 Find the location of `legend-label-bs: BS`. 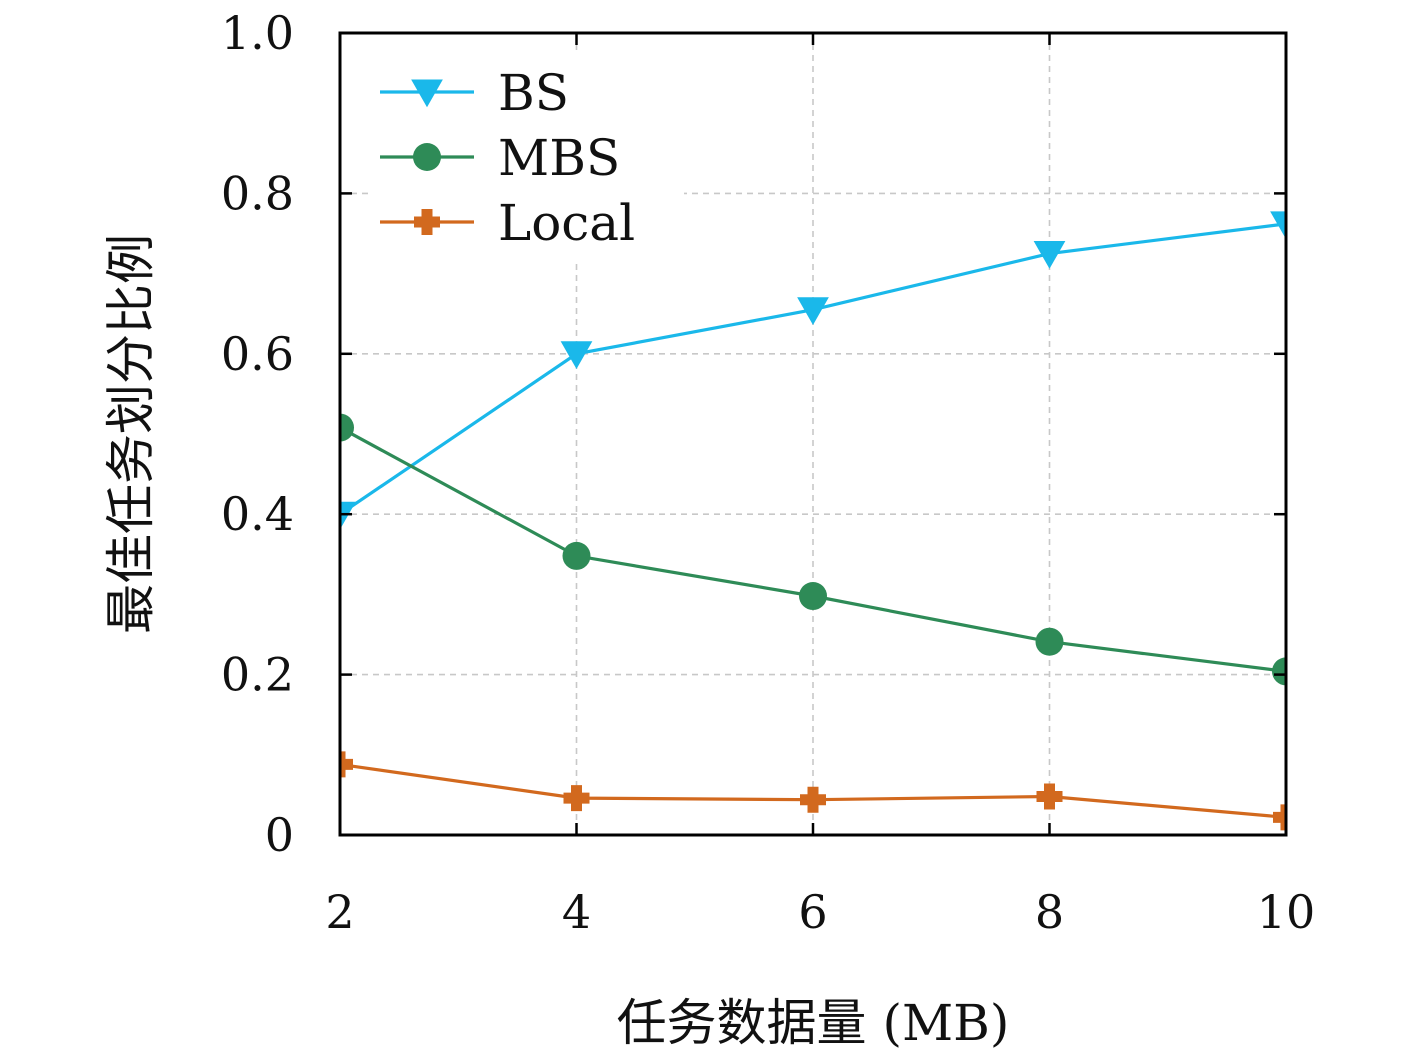

legend-label-bs: BS is located at coordinates (533, 93).